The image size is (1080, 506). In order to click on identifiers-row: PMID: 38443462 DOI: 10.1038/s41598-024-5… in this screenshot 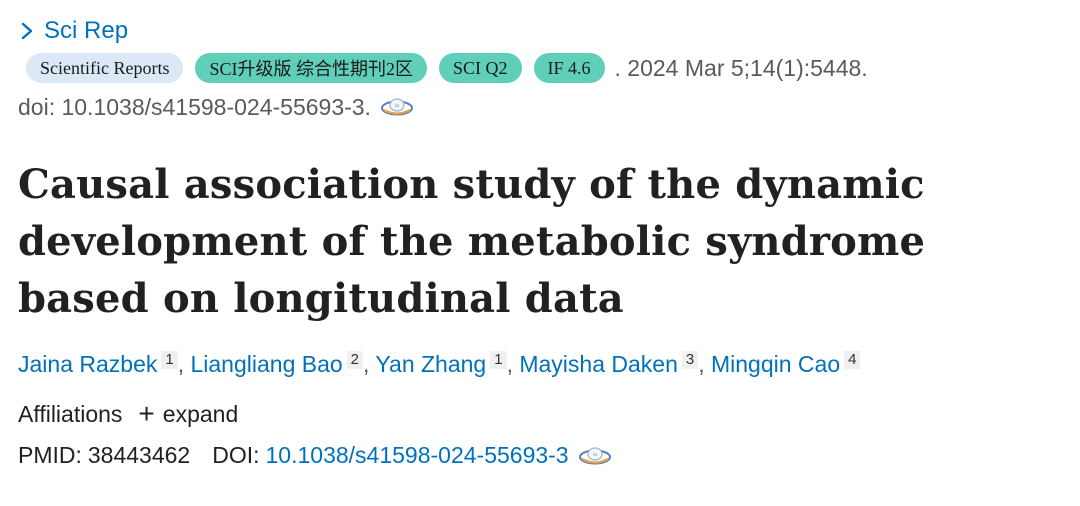, I will do `click(543, 455)`.